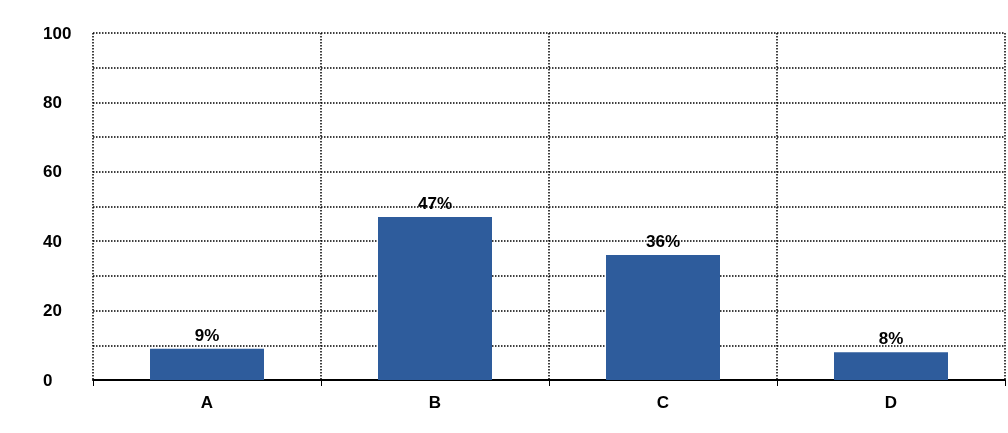 This screenshot has width=1008, height=433. What do you see at coordinates (48, 380) in the screenshot?
I see `y-tick-label: 0` at bounding box center [48, 380].